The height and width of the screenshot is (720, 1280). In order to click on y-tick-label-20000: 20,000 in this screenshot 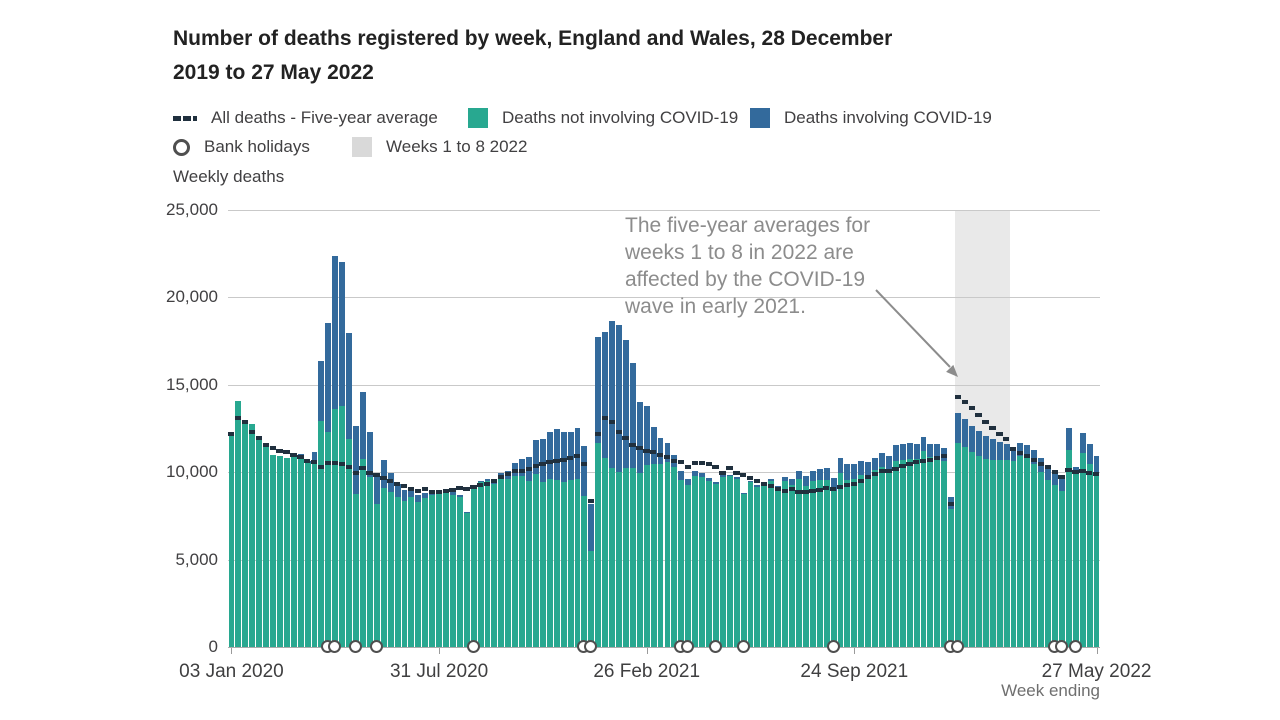, I will do `click(192, 297)`.